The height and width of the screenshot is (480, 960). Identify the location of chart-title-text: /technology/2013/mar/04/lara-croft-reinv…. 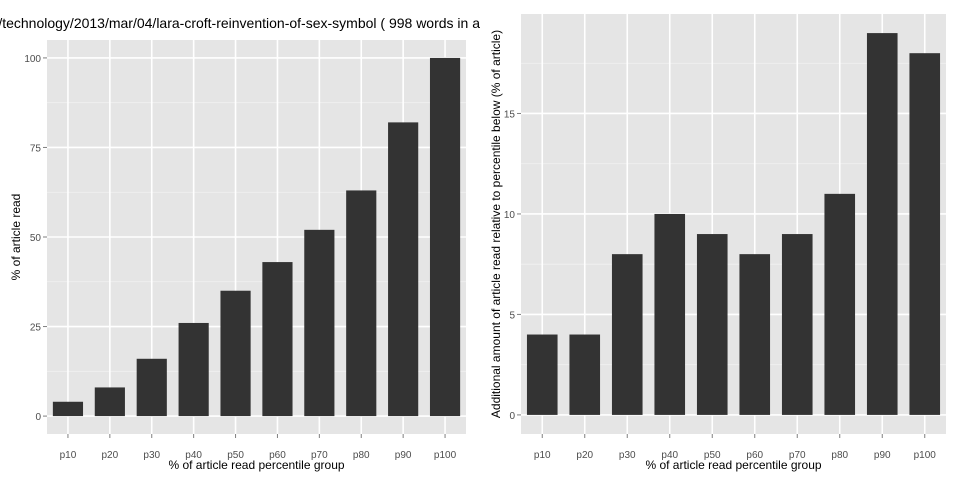
(240, 23).